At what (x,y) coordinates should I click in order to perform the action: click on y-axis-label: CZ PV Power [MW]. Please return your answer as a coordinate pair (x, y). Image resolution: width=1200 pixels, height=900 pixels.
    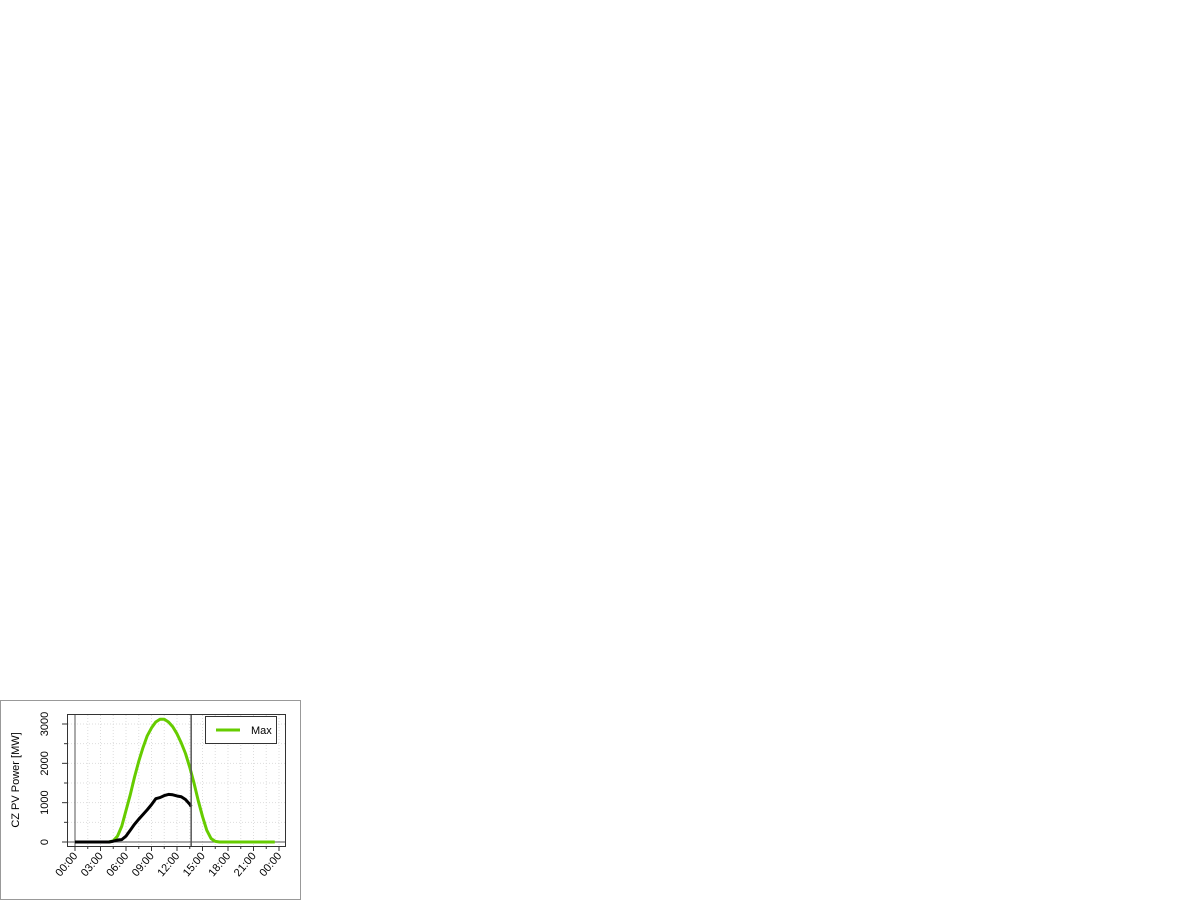
    Looking at the image, I should click on (16, 779).